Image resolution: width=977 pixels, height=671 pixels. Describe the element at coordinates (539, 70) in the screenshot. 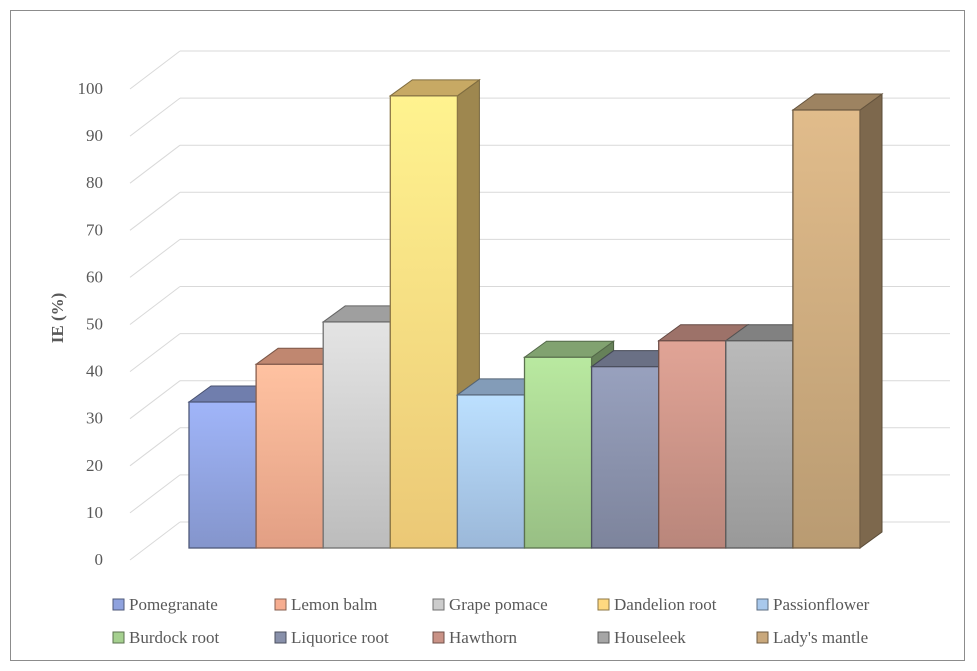

I see `gridline` at that location.